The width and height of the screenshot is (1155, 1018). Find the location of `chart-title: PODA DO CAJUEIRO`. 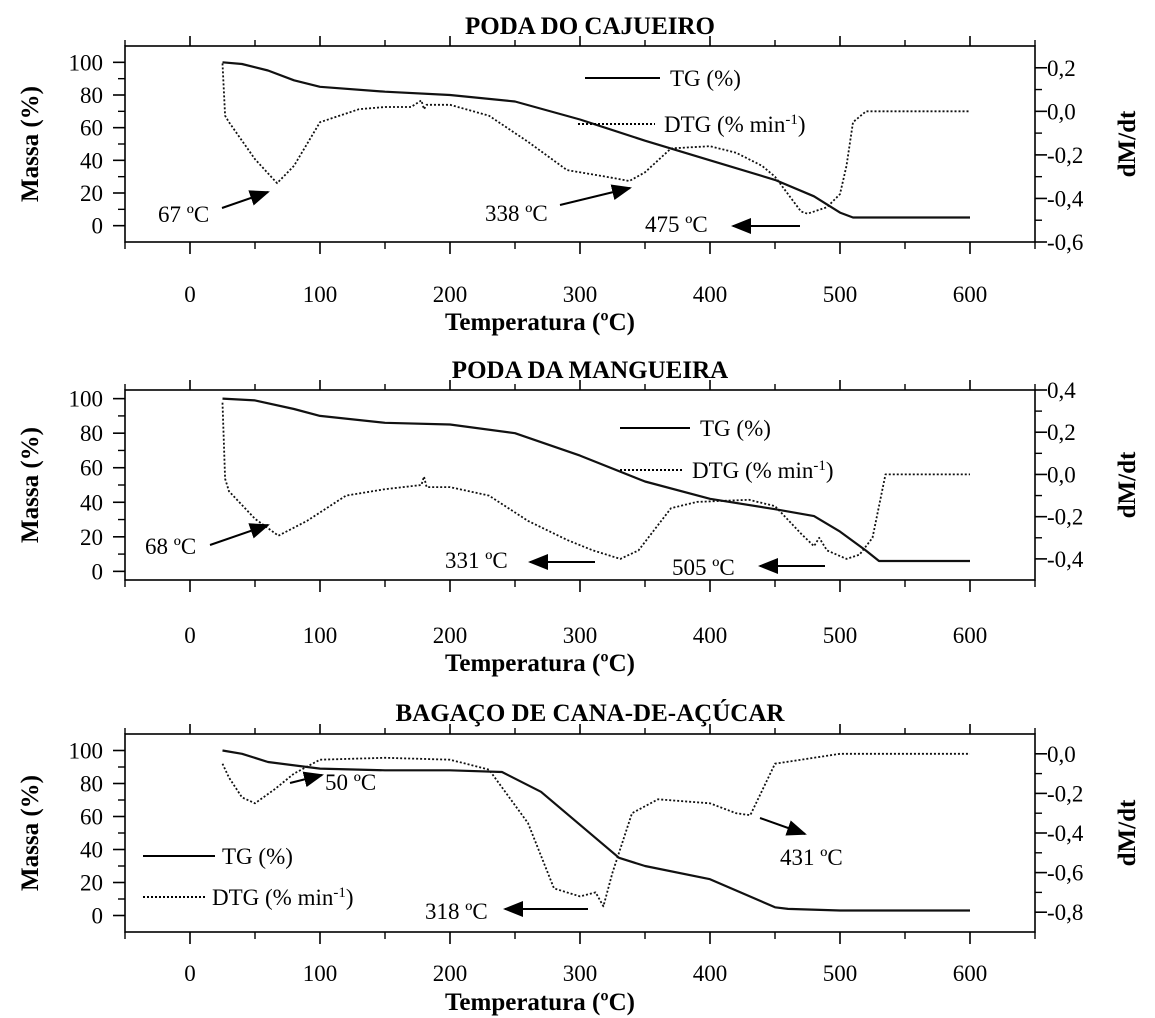

chart-title: PODA DO CAJUEIRO is located at coordinates (590, 26).